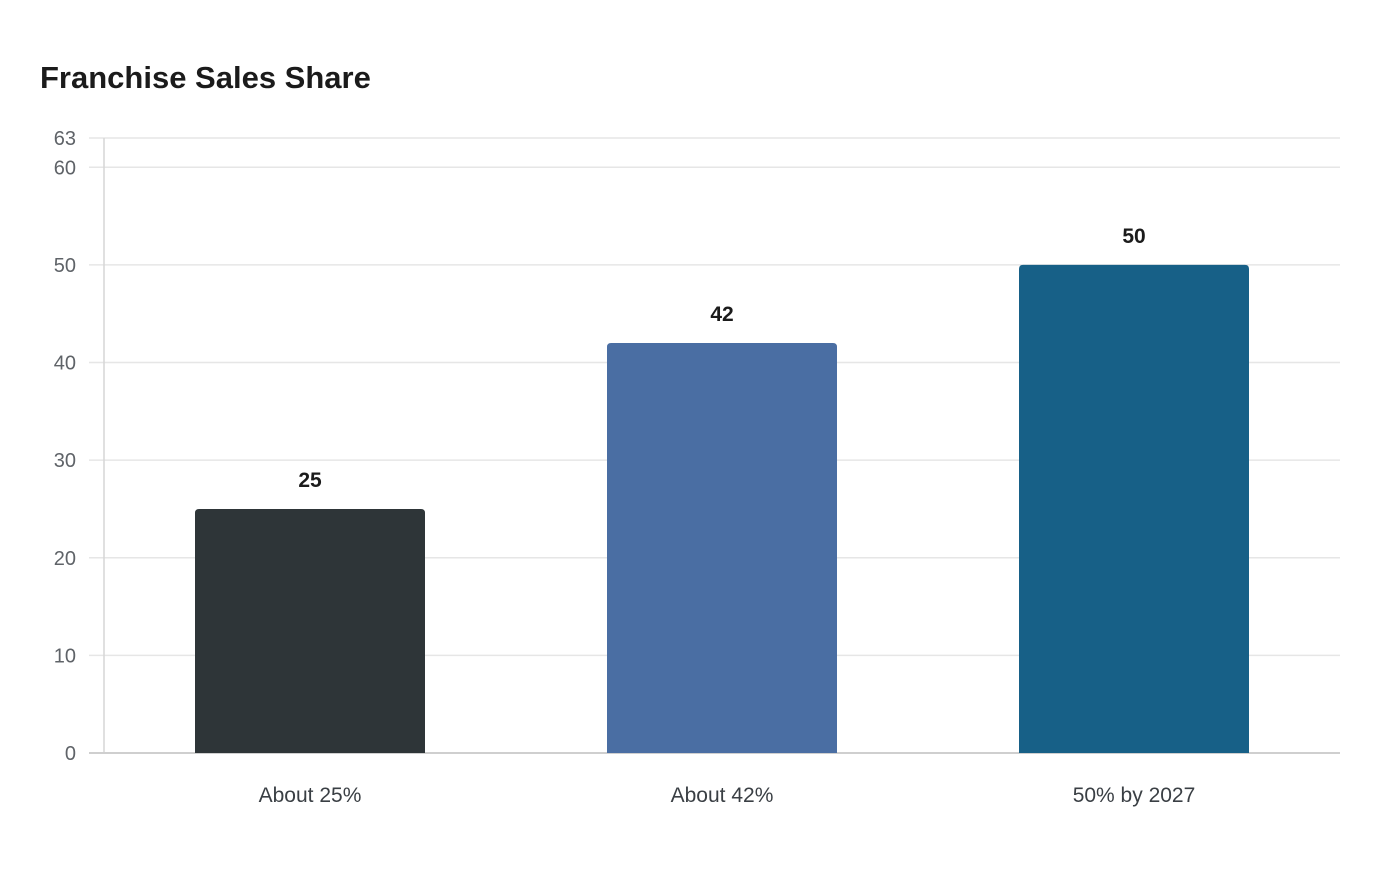 This screenshot has height=880, width=1400. Describe the element at coordinates (65, 461) in the screenshot. I see `y-tick-label: 30` at that location.